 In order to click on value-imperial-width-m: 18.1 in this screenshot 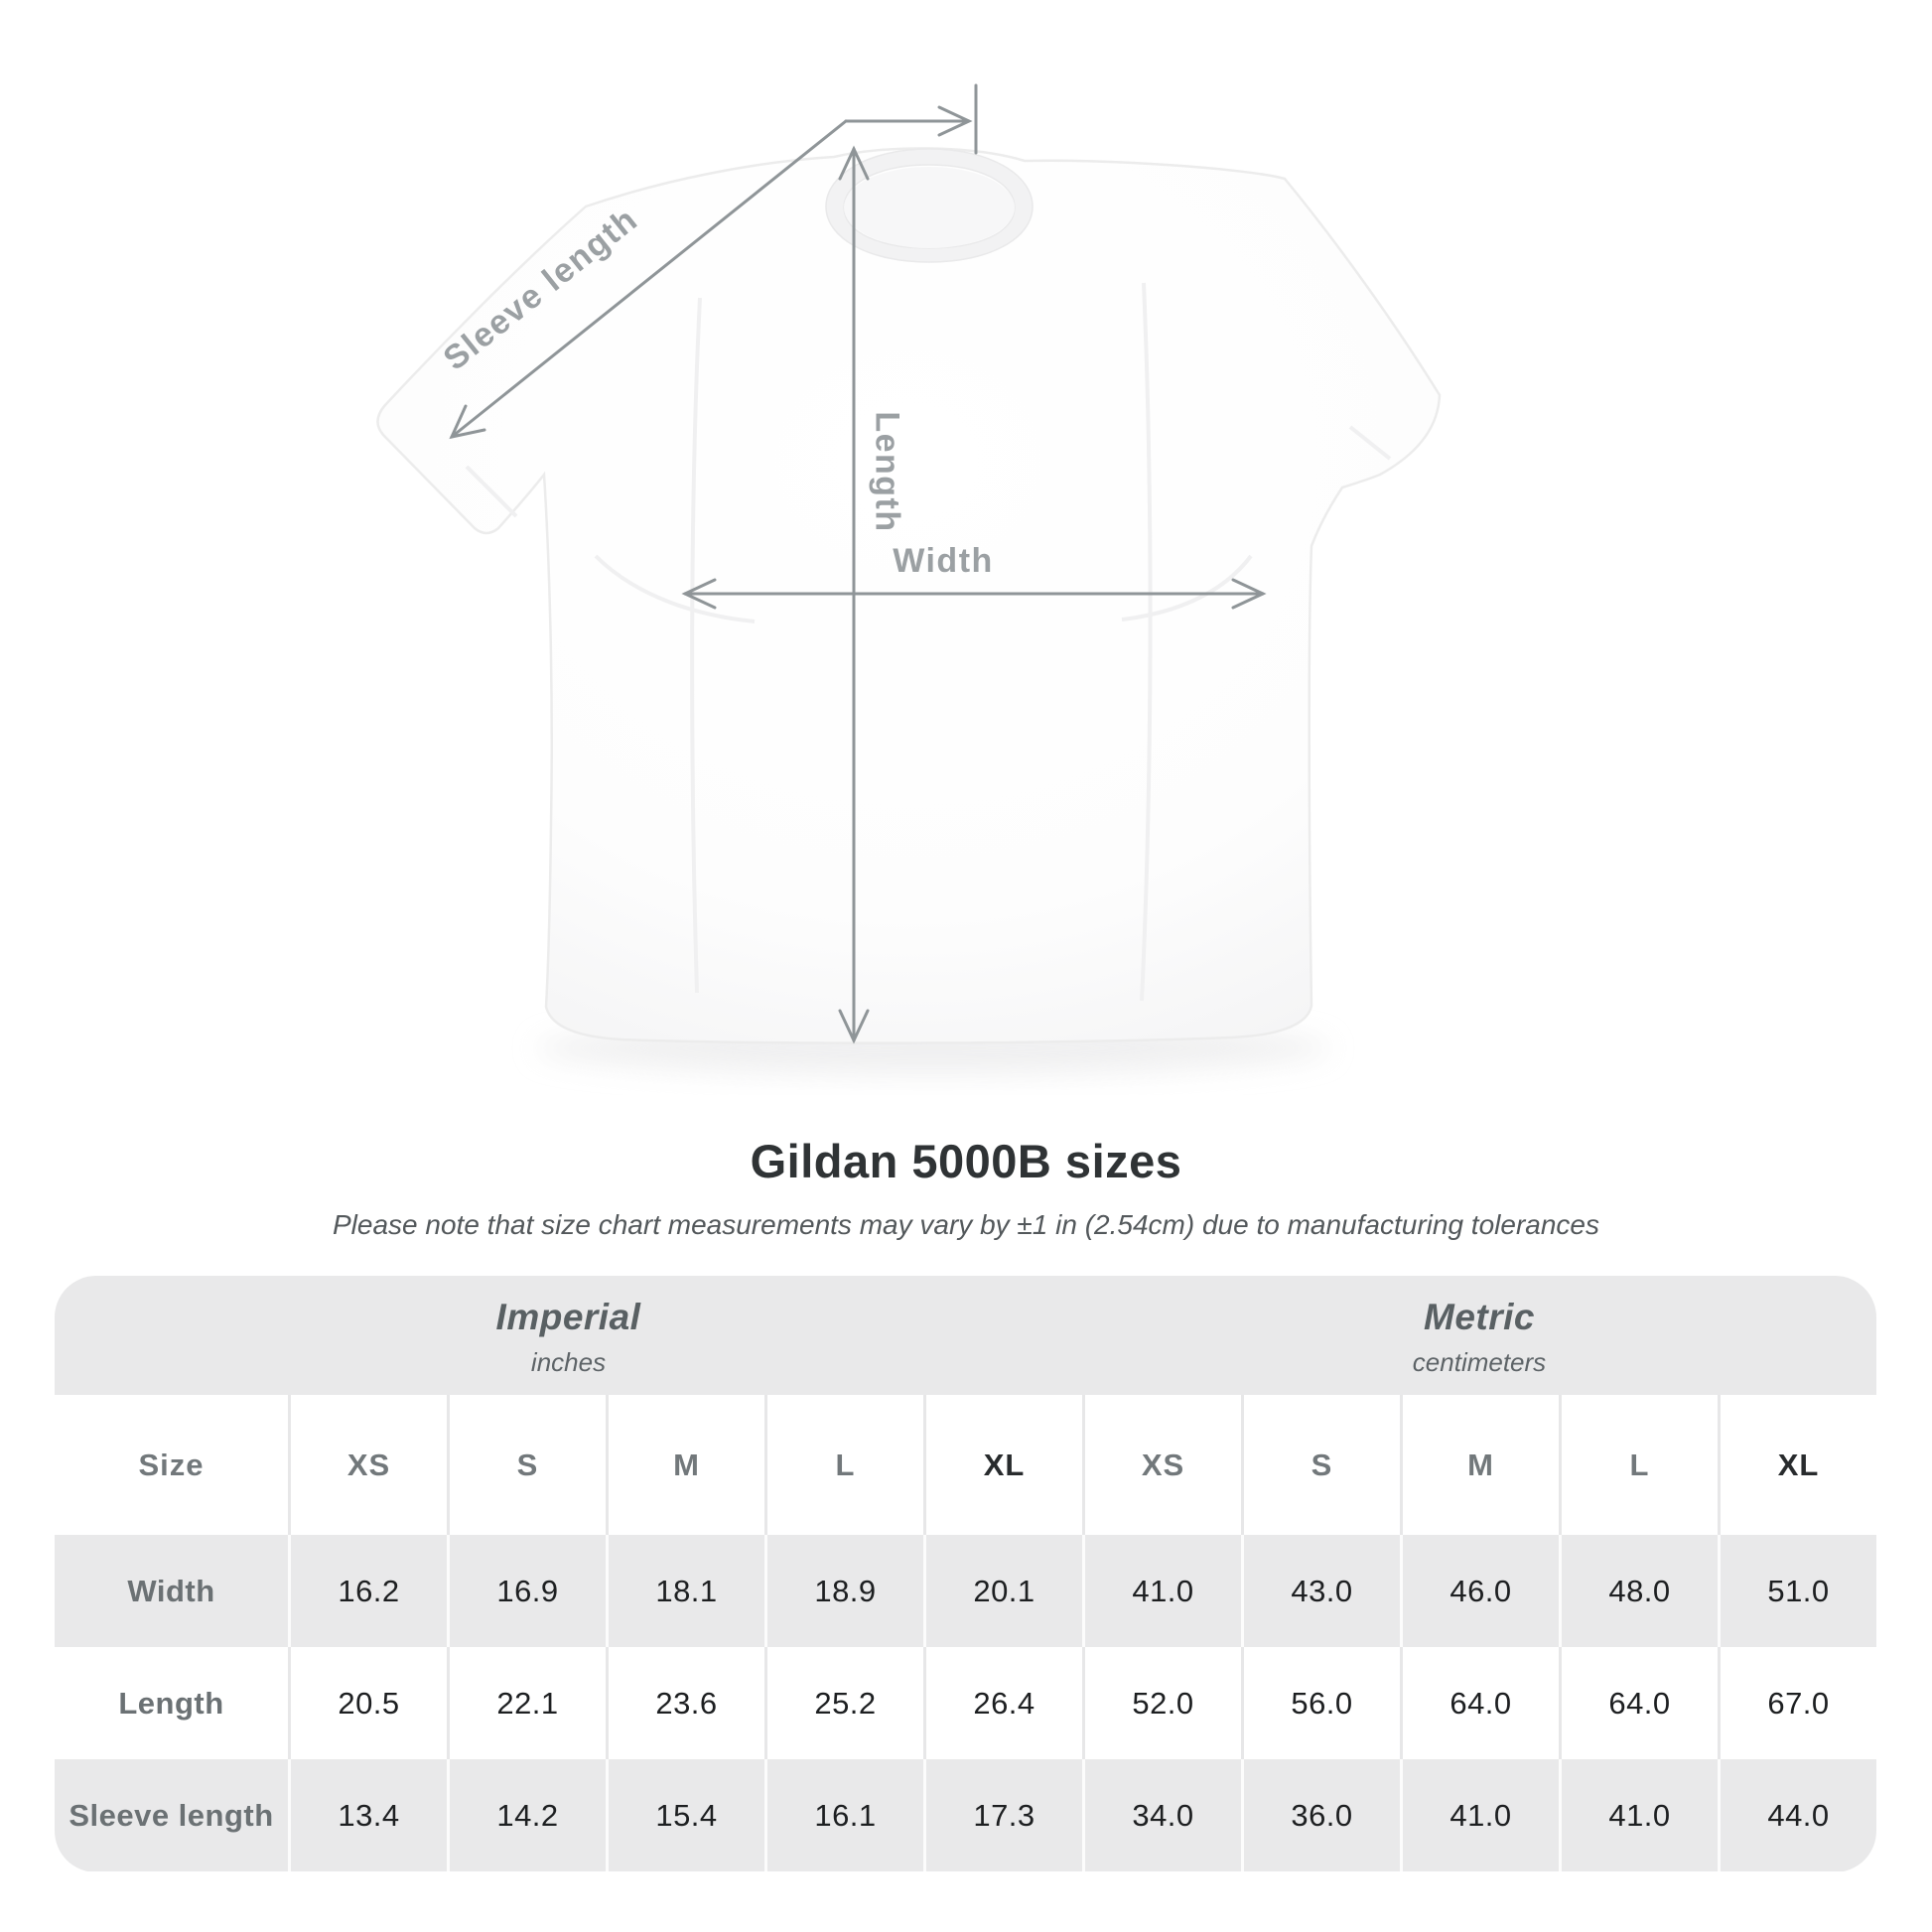, I will do `click(685, 1591)`.